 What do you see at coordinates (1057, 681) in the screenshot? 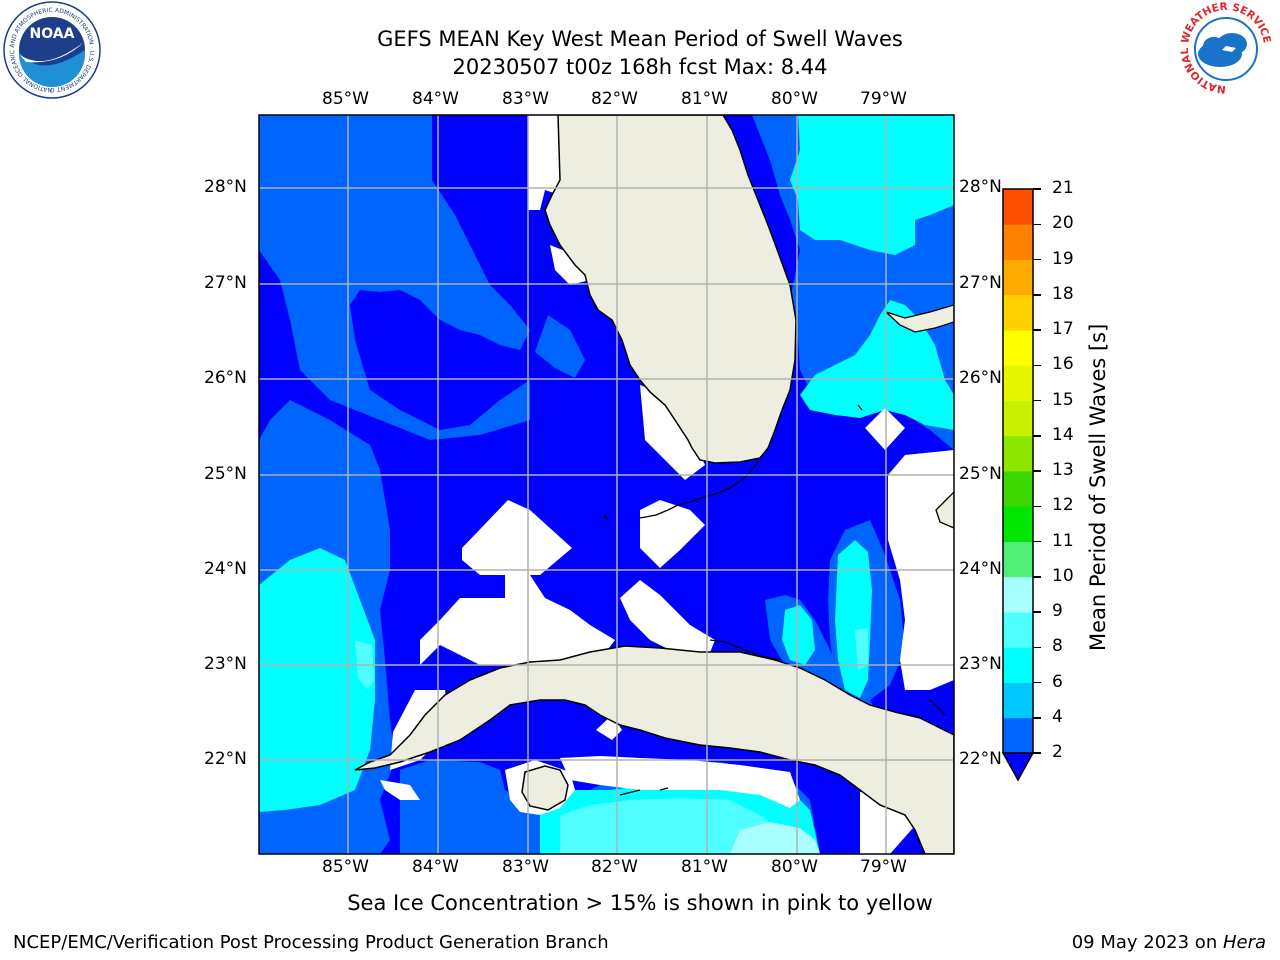
I see `colorbar-tick-label: 6` at bounding box center [1057, 681].